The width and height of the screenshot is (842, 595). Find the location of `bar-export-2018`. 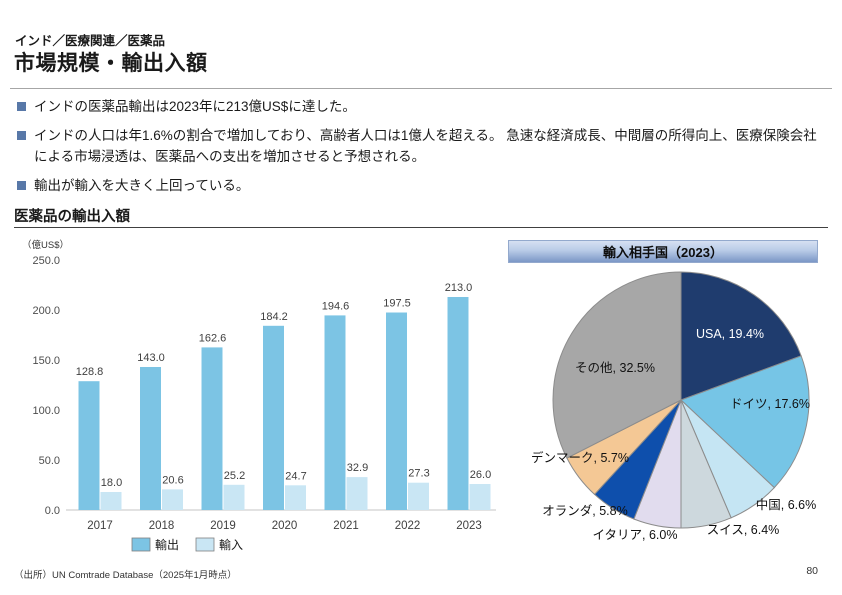

bar-export-2018 is located at coordinates (150, 438).